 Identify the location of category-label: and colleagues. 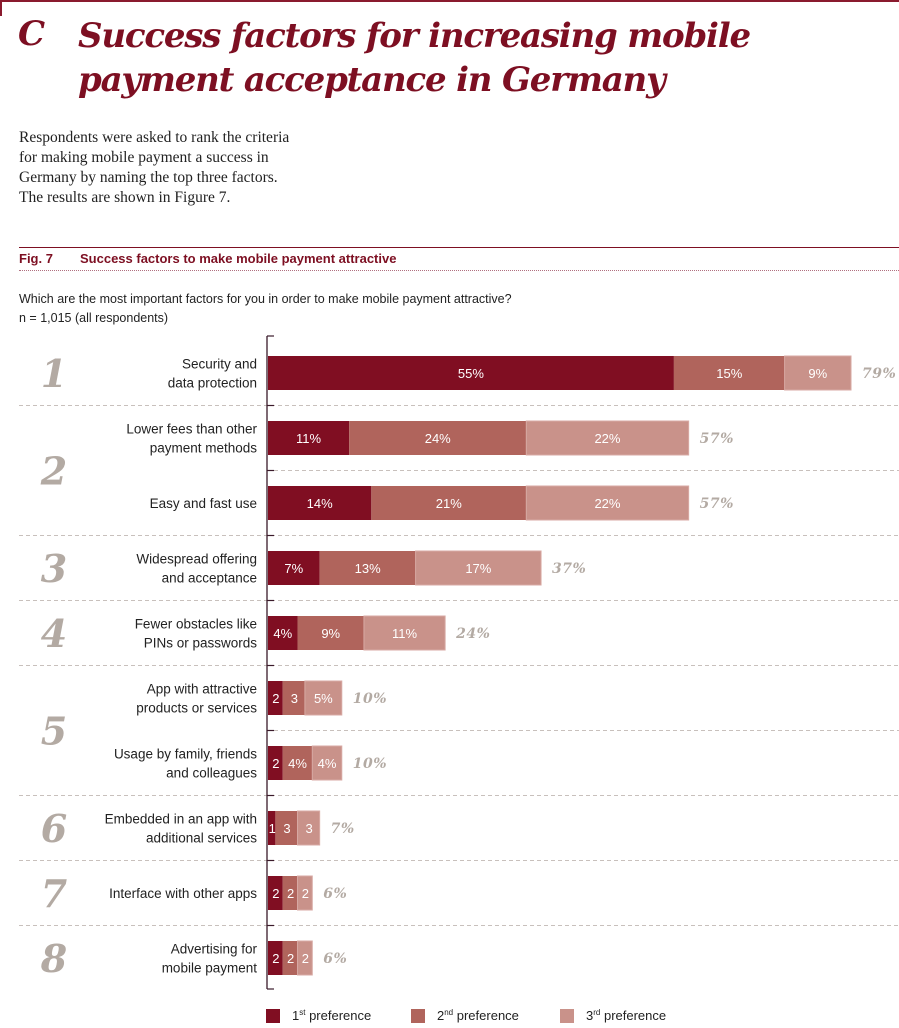
(211, 773).